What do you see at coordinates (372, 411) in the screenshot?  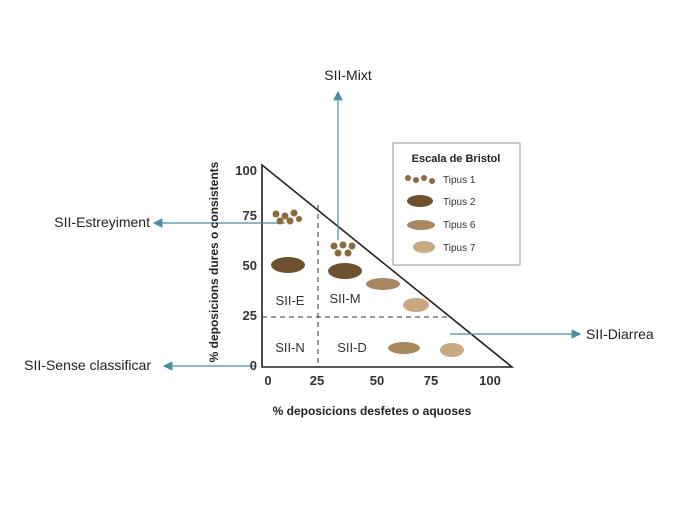 I see `x-axis-title: % deposicions desfetes o aquoses` at bounding box center [372, 411].